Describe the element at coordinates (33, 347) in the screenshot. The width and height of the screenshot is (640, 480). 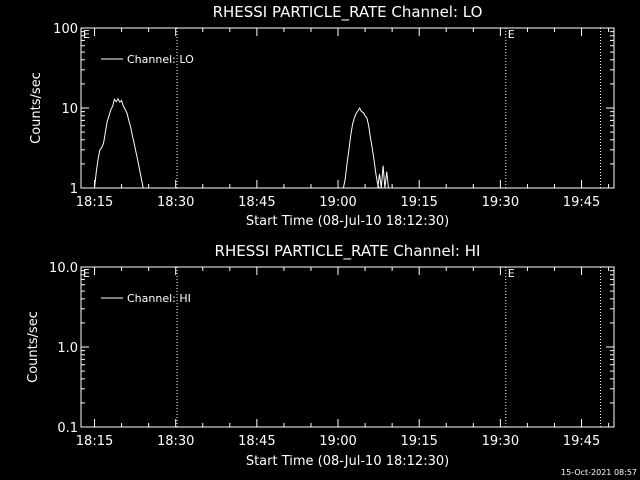
I see `y-axis-label-1: Counts/sec` at that location.